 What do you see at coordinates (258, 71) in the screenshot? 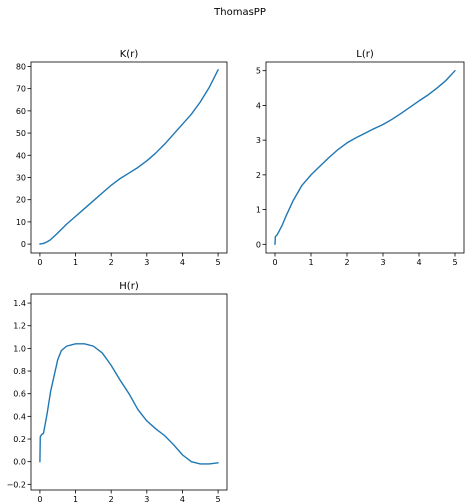
I see `y-tick-label-l: 5` at bounding box center [258, 71].